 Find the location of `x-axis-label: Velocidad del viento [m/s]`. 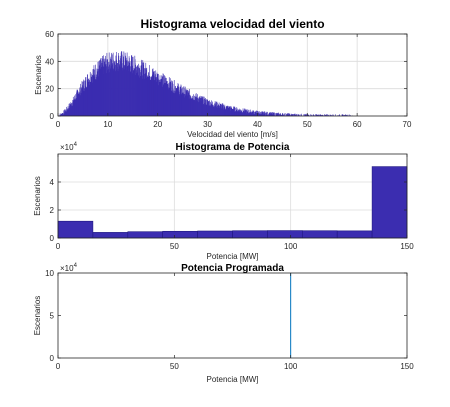

x-axis-label: Velocidad del viento [m/s] is located at coordinates (232, 134).